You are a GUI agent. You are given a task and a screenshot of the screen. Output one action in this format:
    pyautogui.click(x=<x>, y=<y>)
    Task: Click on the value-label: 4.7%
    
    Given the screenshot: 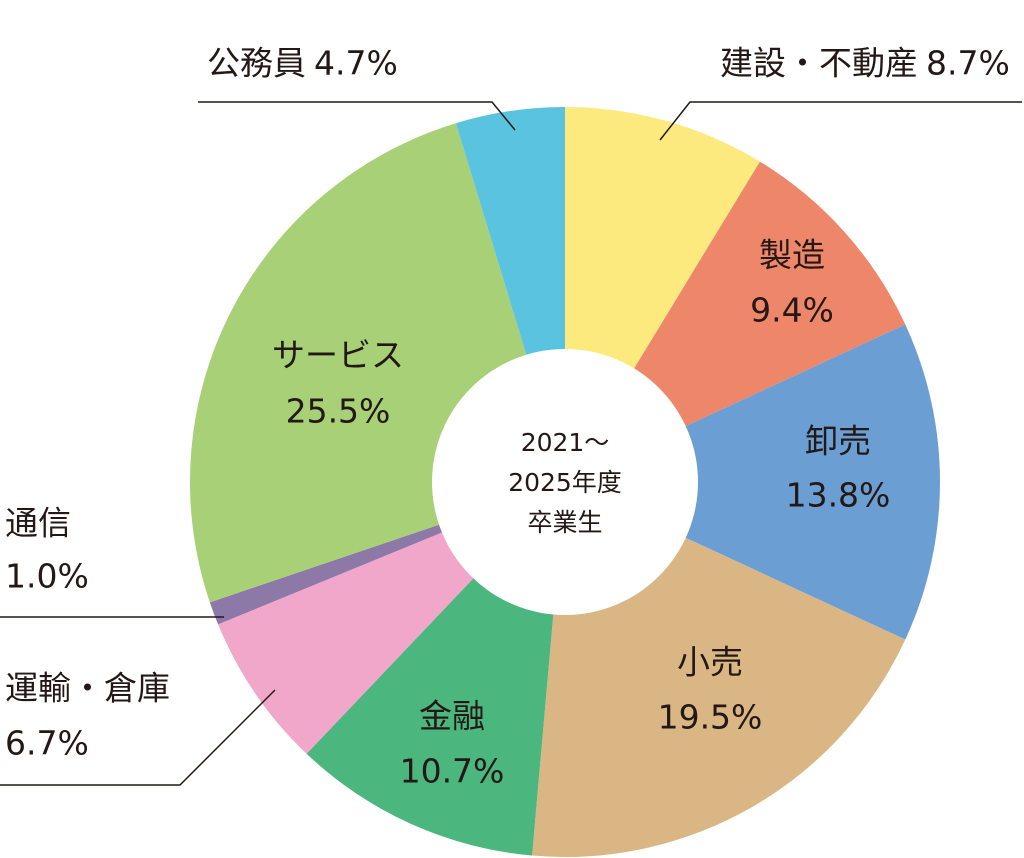 What is the action you would take?
    pyautogui.click(x=356, y=63)
    